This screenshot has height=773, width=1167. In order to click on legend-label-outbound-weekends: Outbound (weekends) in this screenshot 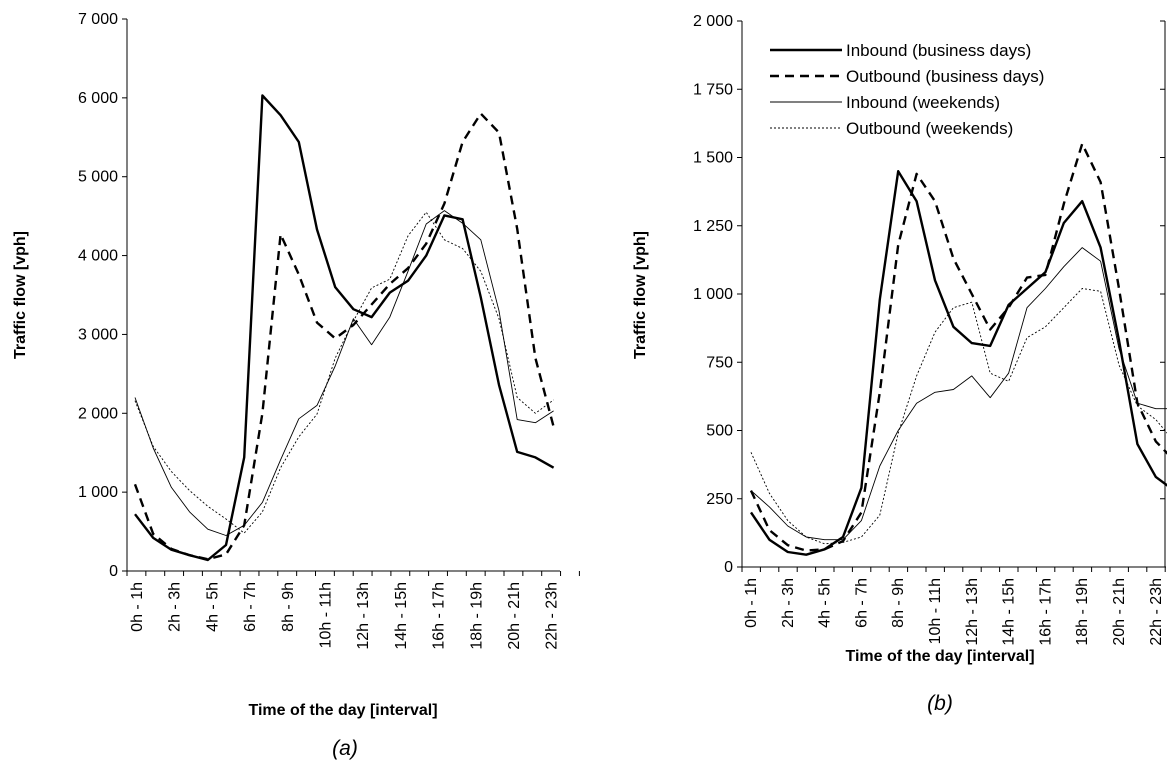, I will do `click(929, 128)`.